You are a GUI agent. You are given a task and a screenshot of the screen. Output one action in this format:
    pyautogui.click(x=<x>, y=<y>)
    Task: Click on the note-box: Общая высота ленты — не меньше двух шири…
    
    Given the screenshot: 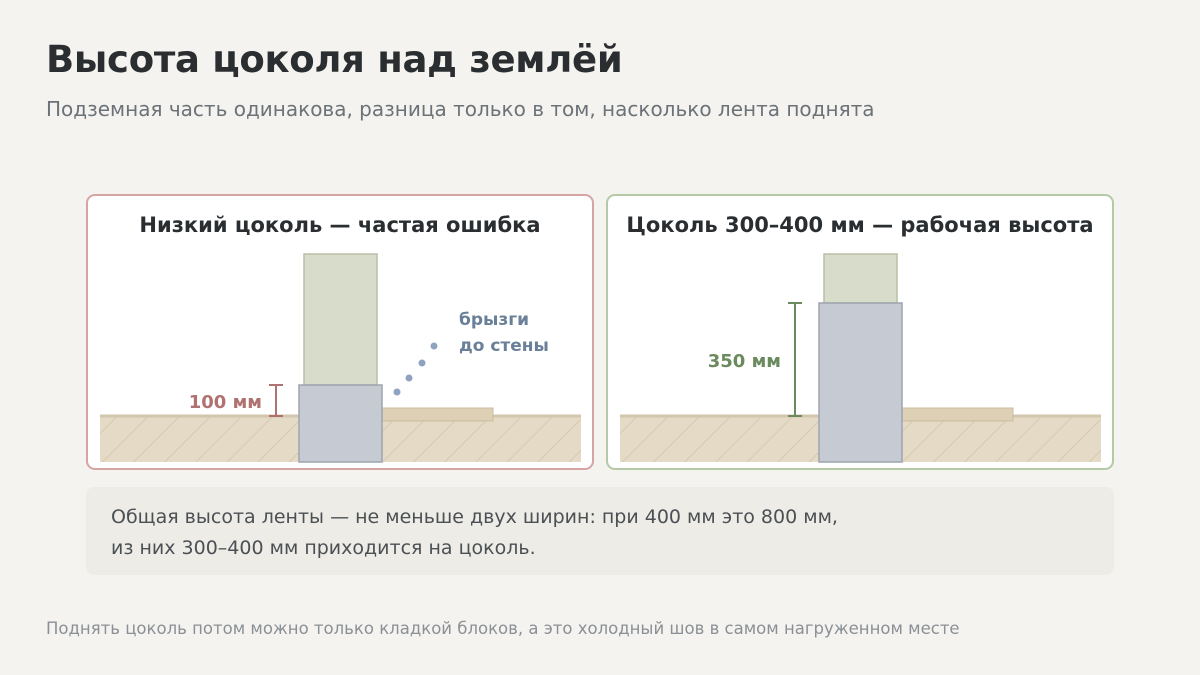 What is the action you would take?
    pyautogui.click(x=600, y=531)
    